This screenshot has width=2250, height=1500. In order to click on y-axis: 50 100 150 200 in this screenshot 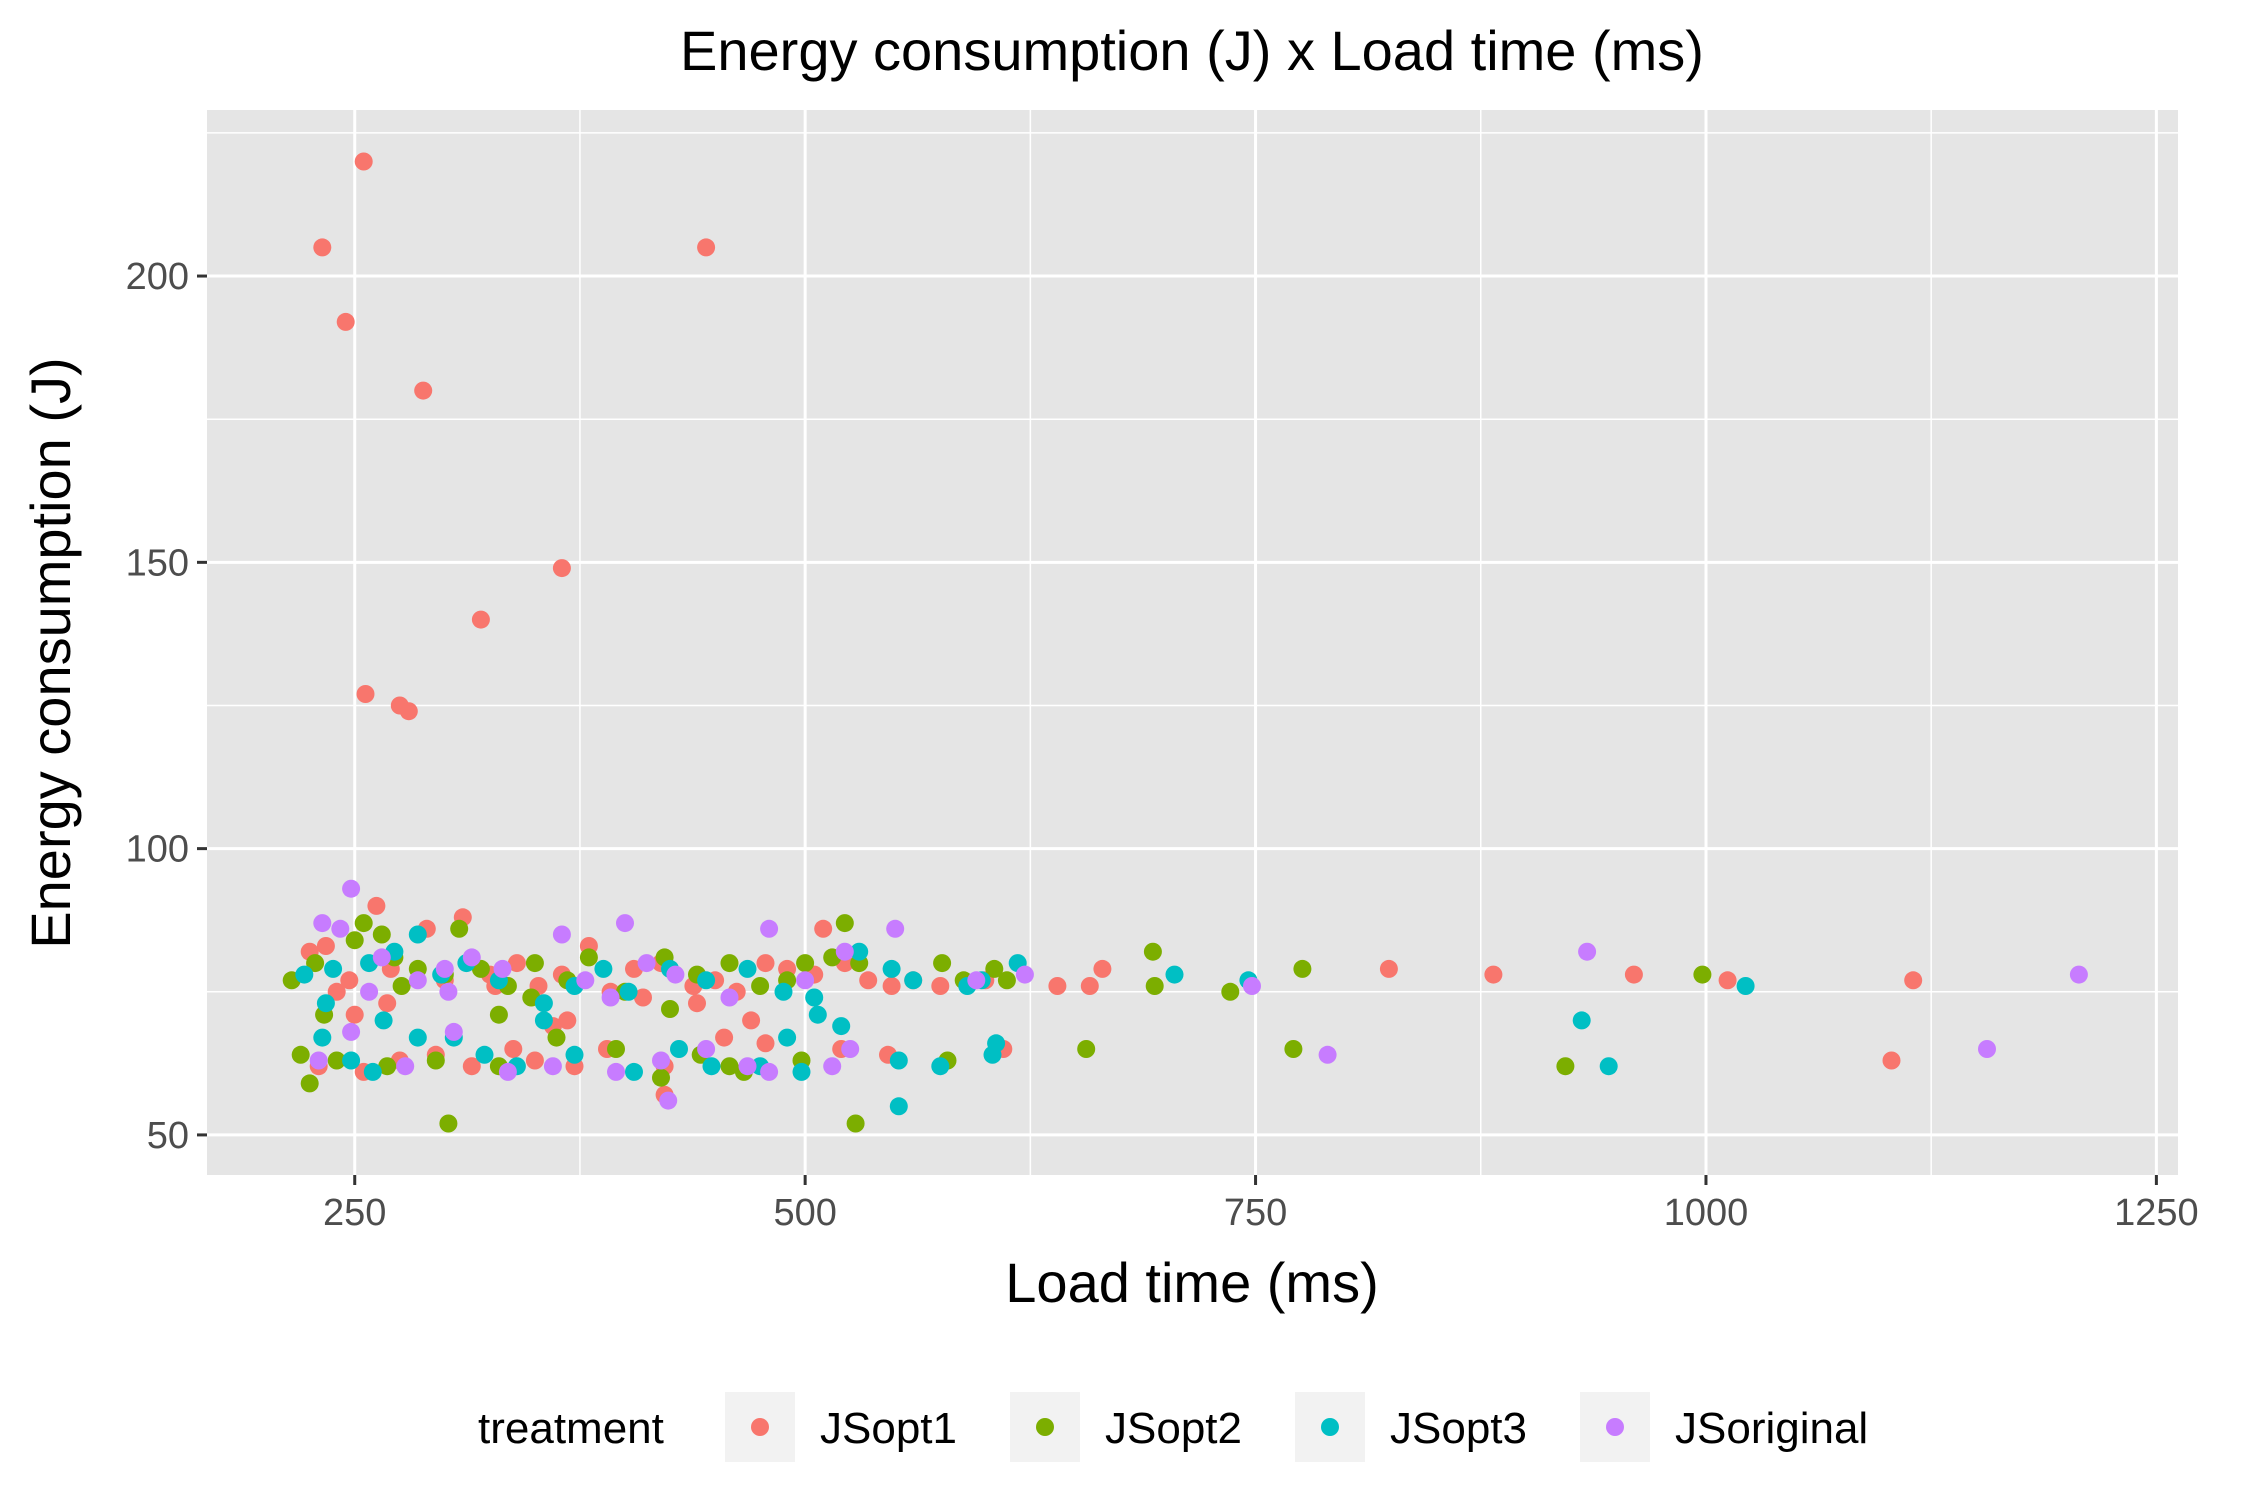, I will do `click(166, 706)`.